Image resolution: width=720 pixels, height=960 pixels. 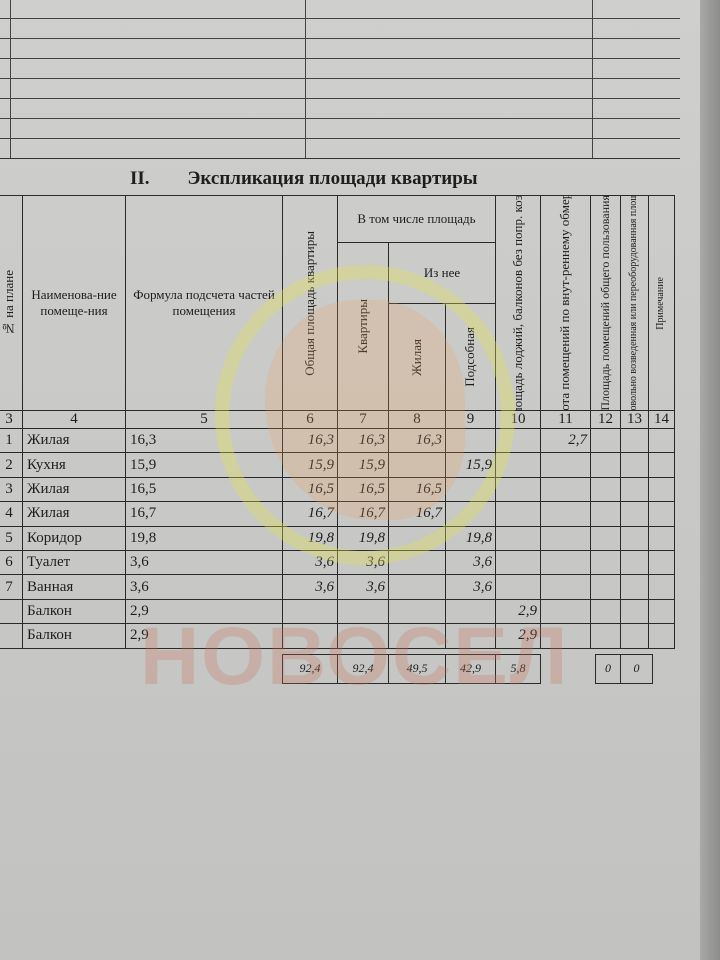 I want to click on header-plan-number-text: № на плане, so click(x=8, y=303).